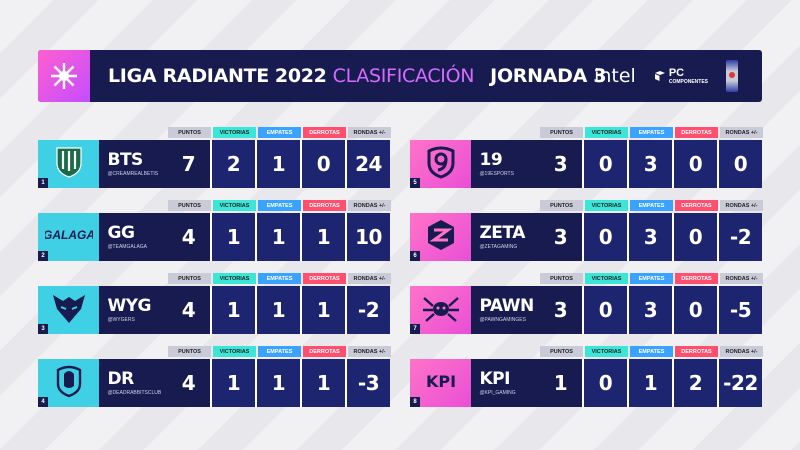 This screenshot has height=450, width=800. Describe the element at coordinates (560, 383) in the screenshot. I see `stat-puntos: 1` at that location.